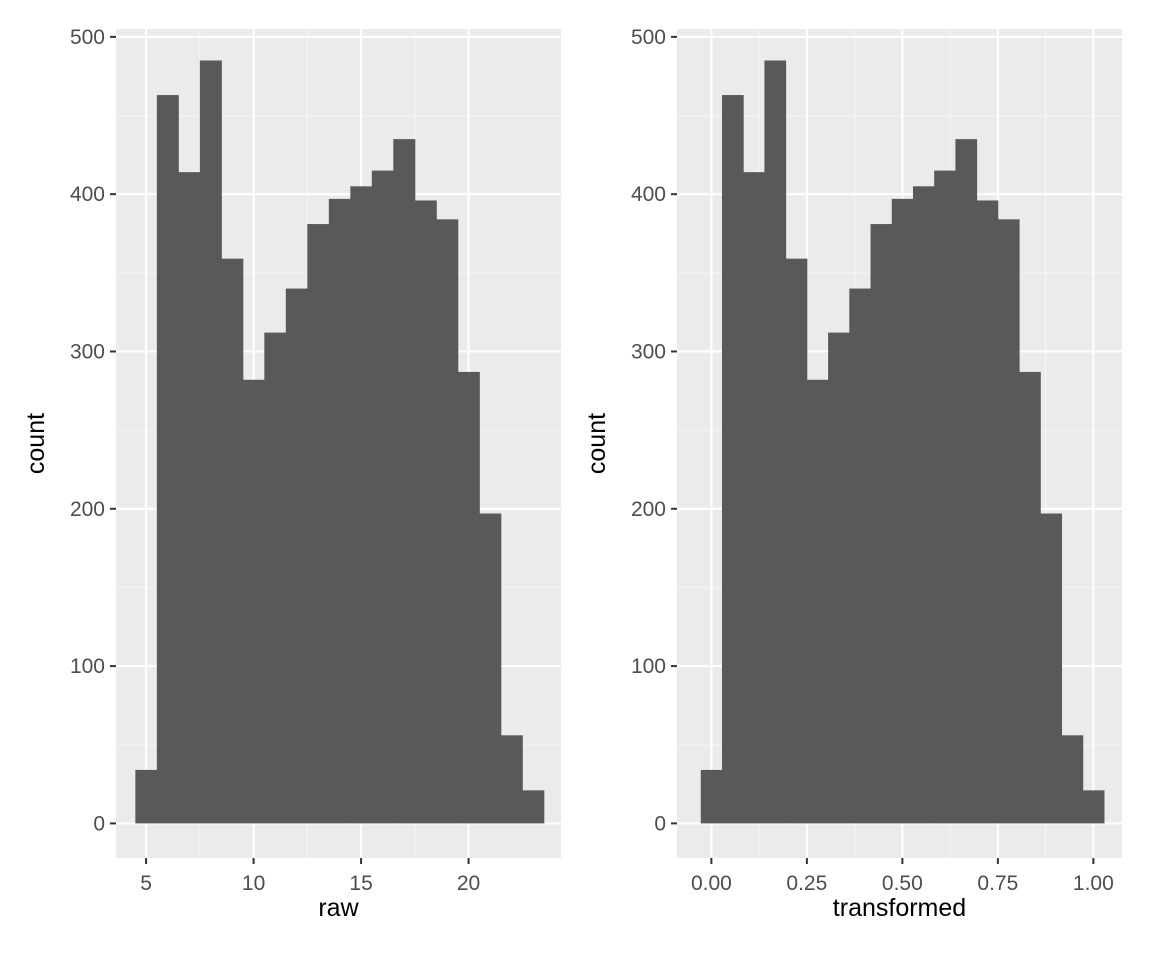 The height and width of the screenshot is (960, 1152). I want to click on x-tick-label: 1.00, so click(1093, 883).